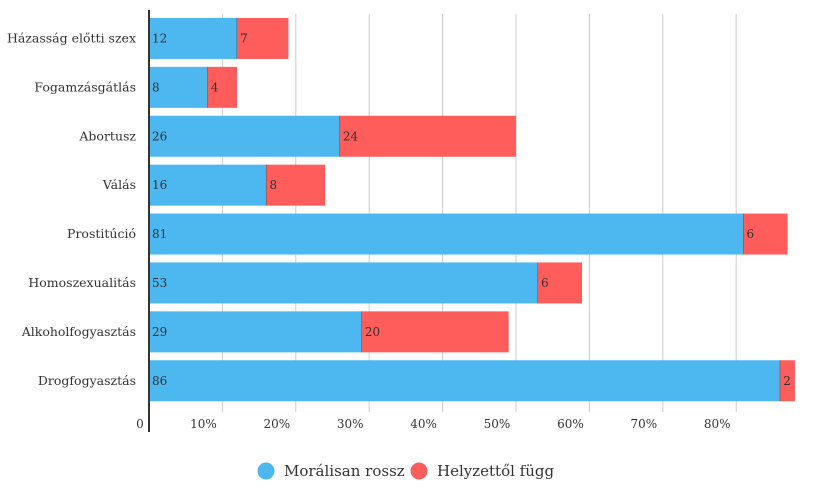 The image size is (825, 496). I want to click on category-label: Fogamzásgátlás, so click(85, 86).